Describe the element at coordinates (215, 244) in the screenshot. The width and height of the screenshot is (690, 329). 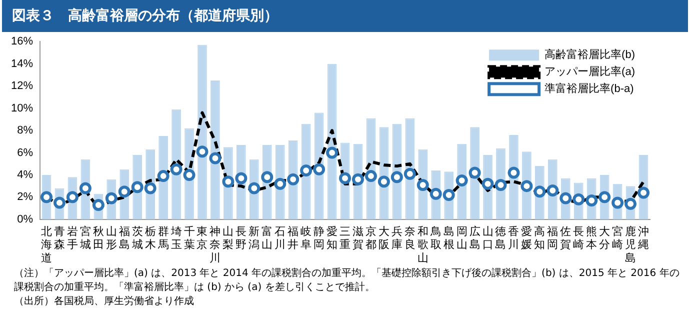
I see `x-tick-label: 神奈川` at that location.